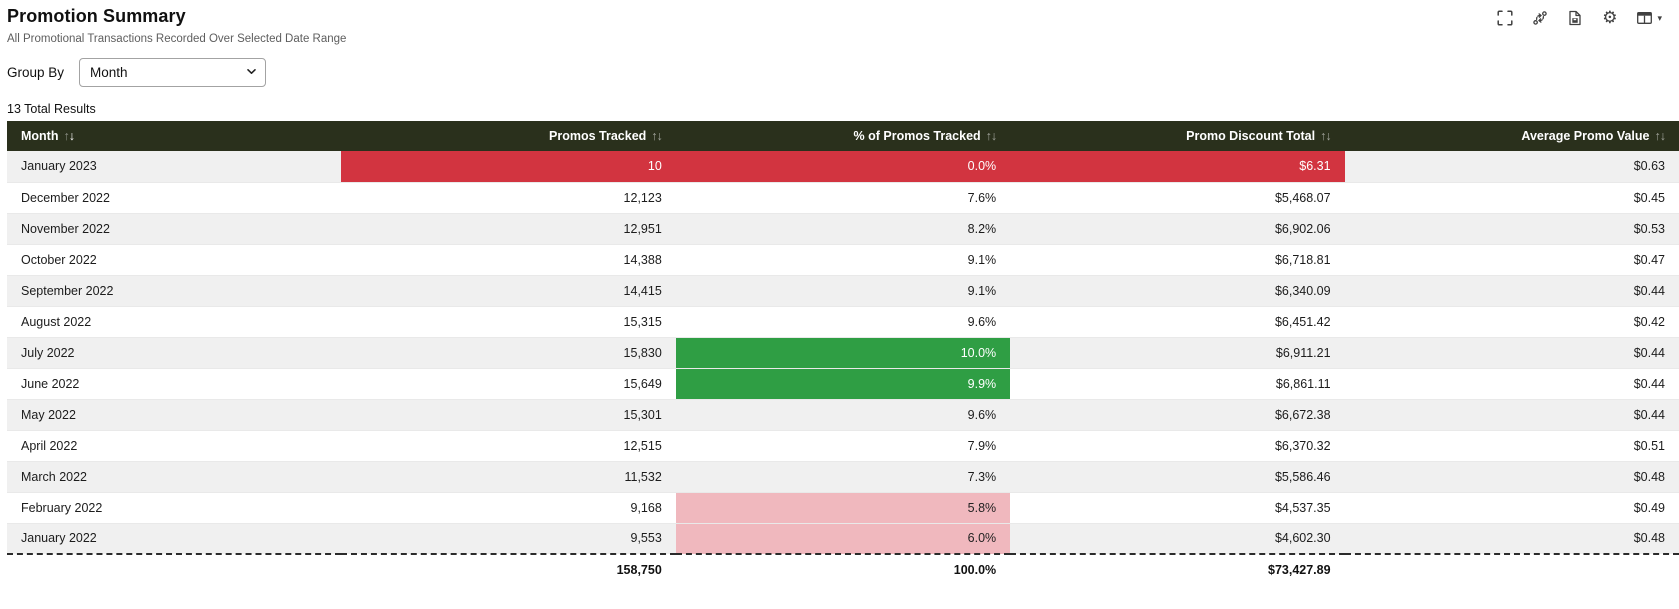 The height and width of the screenshot is (609, 1679). What do you see at coordinates (1511, 446) in the screenshot?
I see `cell-avg: $0.51` at bounding box center [1511, 446].